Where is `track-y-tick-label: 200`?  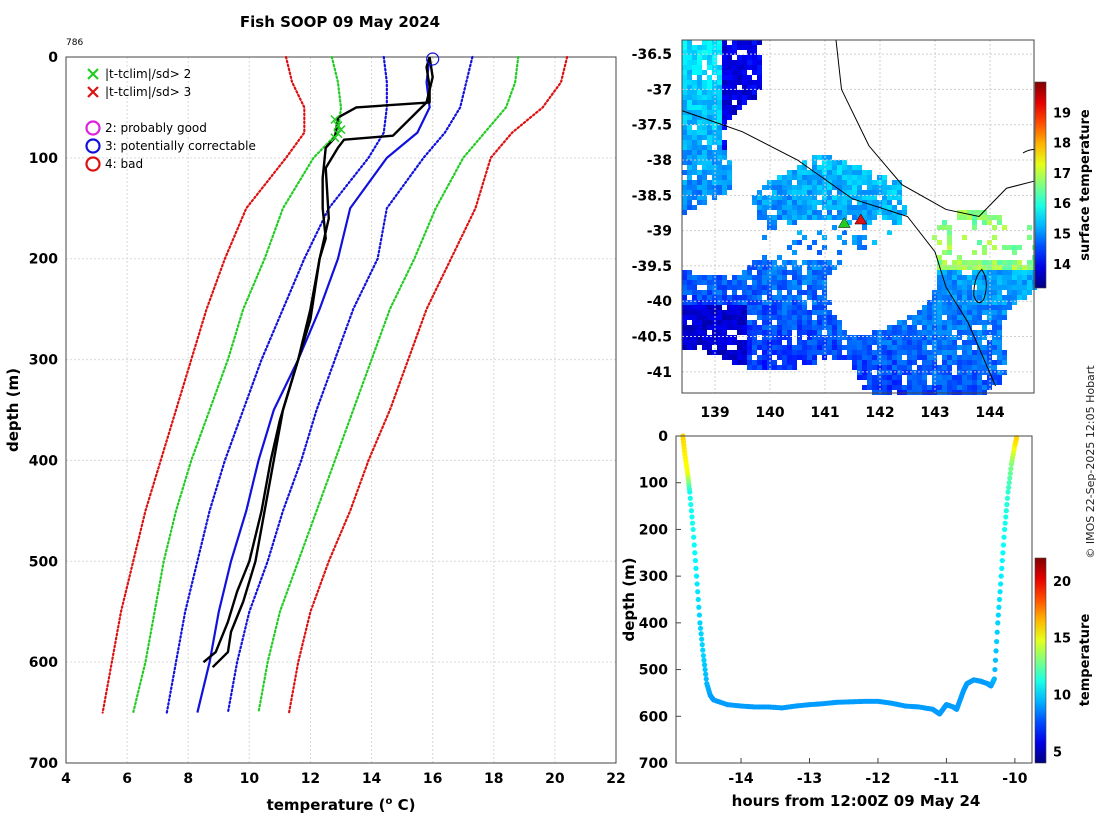 track-y-tick-label: 200 is located at coordinates (653, 530).